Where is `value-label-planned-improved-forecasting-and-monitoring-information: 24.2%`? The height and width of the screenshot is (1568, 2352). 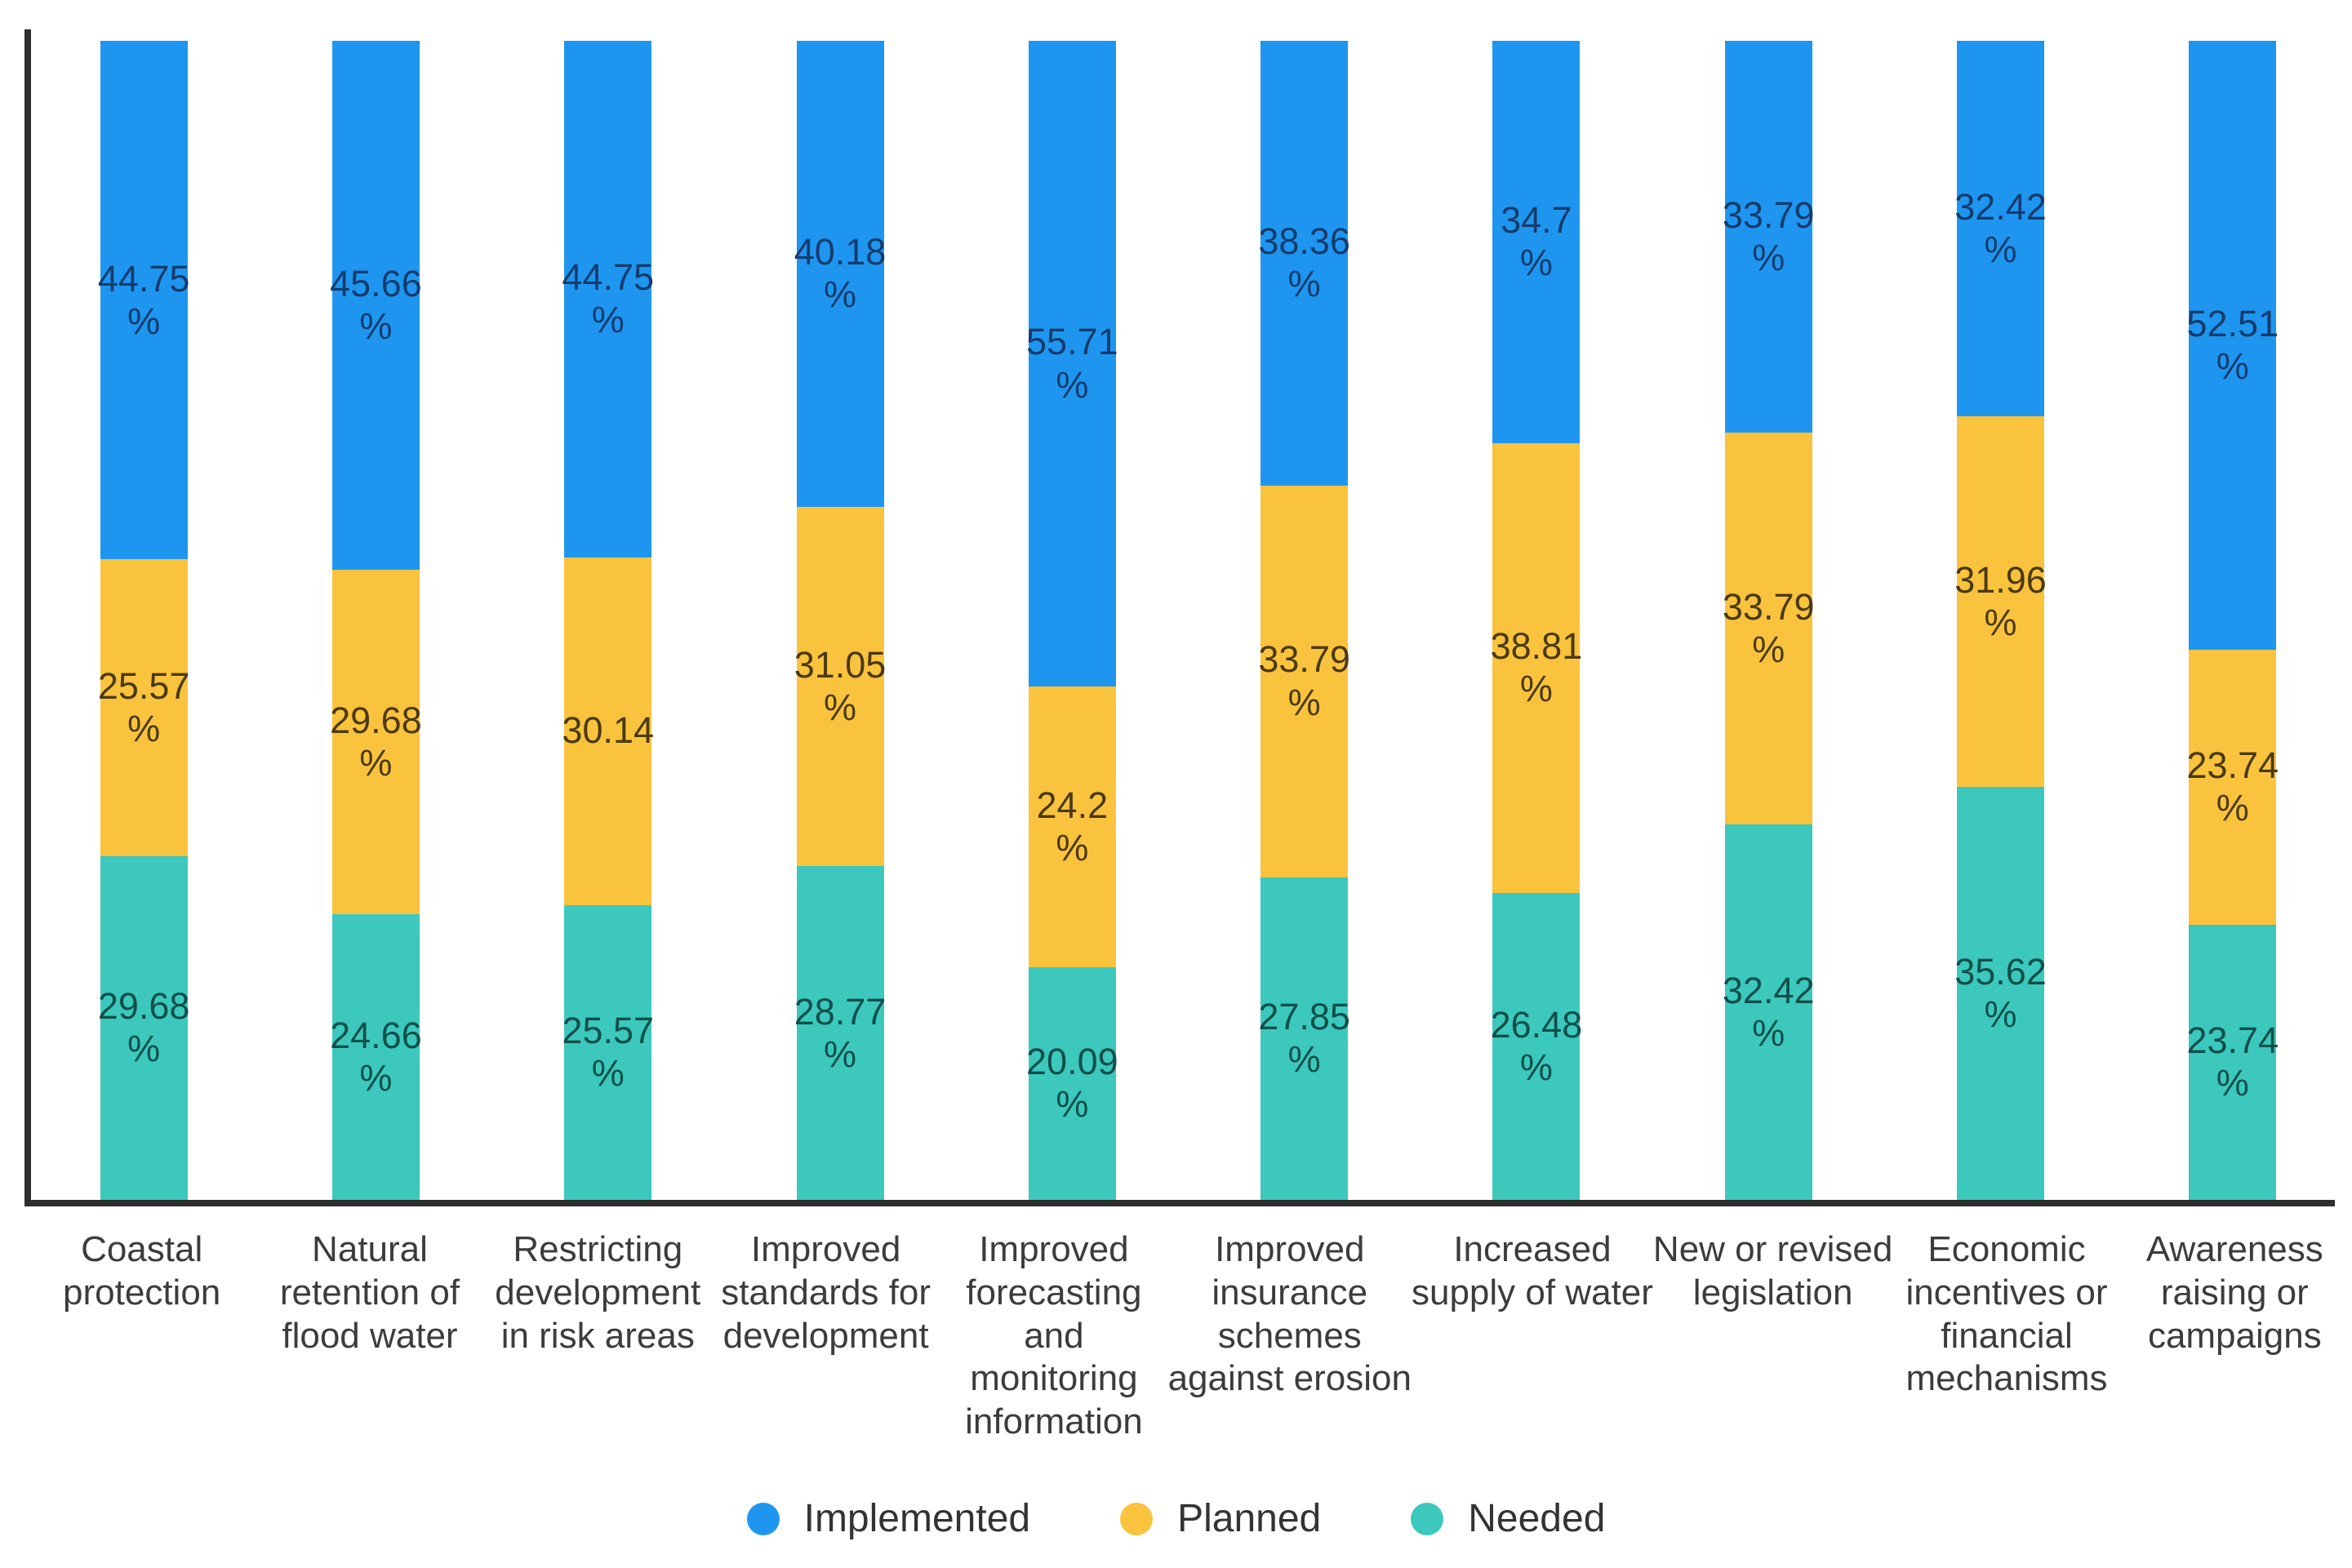 value-label-planned-improved-forecasting-and-monitoring-information: 24.2% is located at coordinates (1072, 826).